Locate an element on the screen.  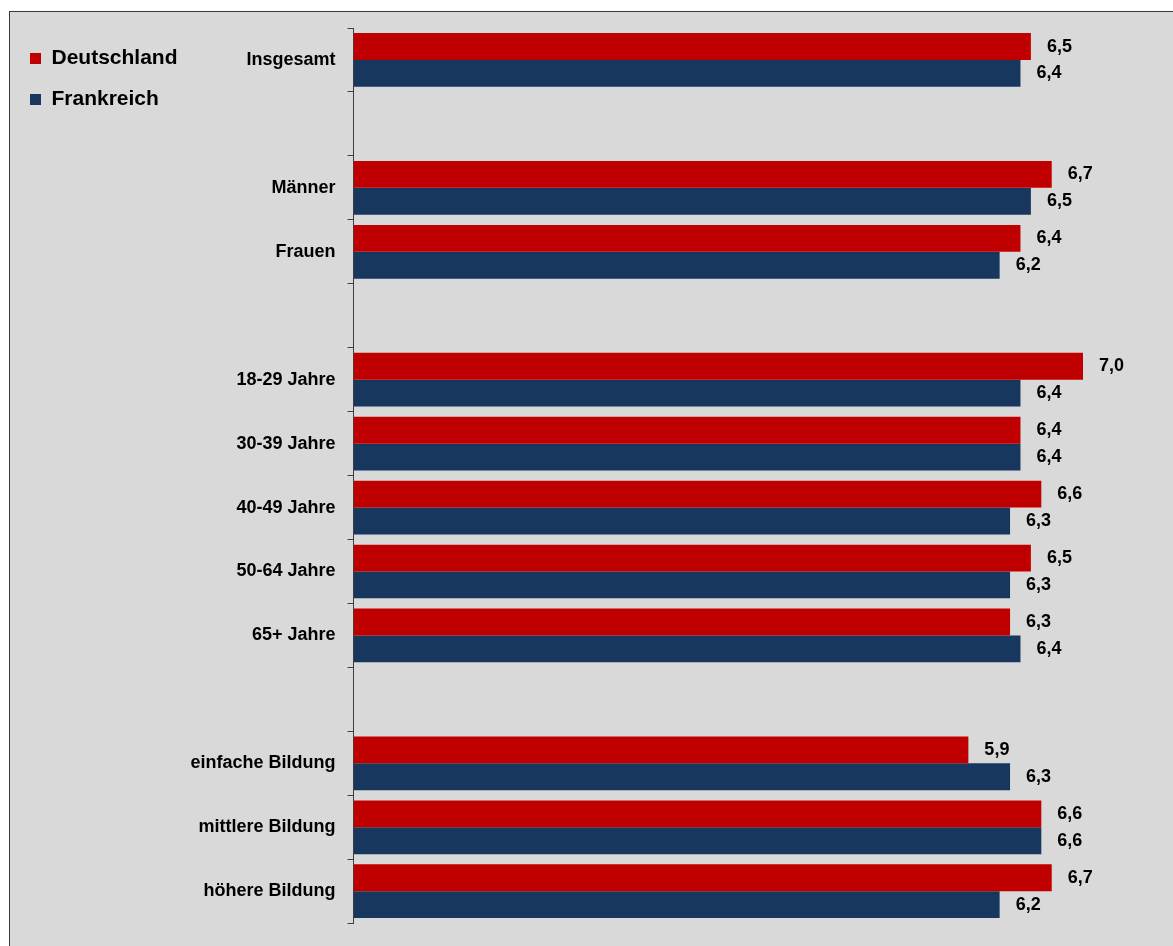
data-label: 7,0 is located at coordinates (1112, 365).